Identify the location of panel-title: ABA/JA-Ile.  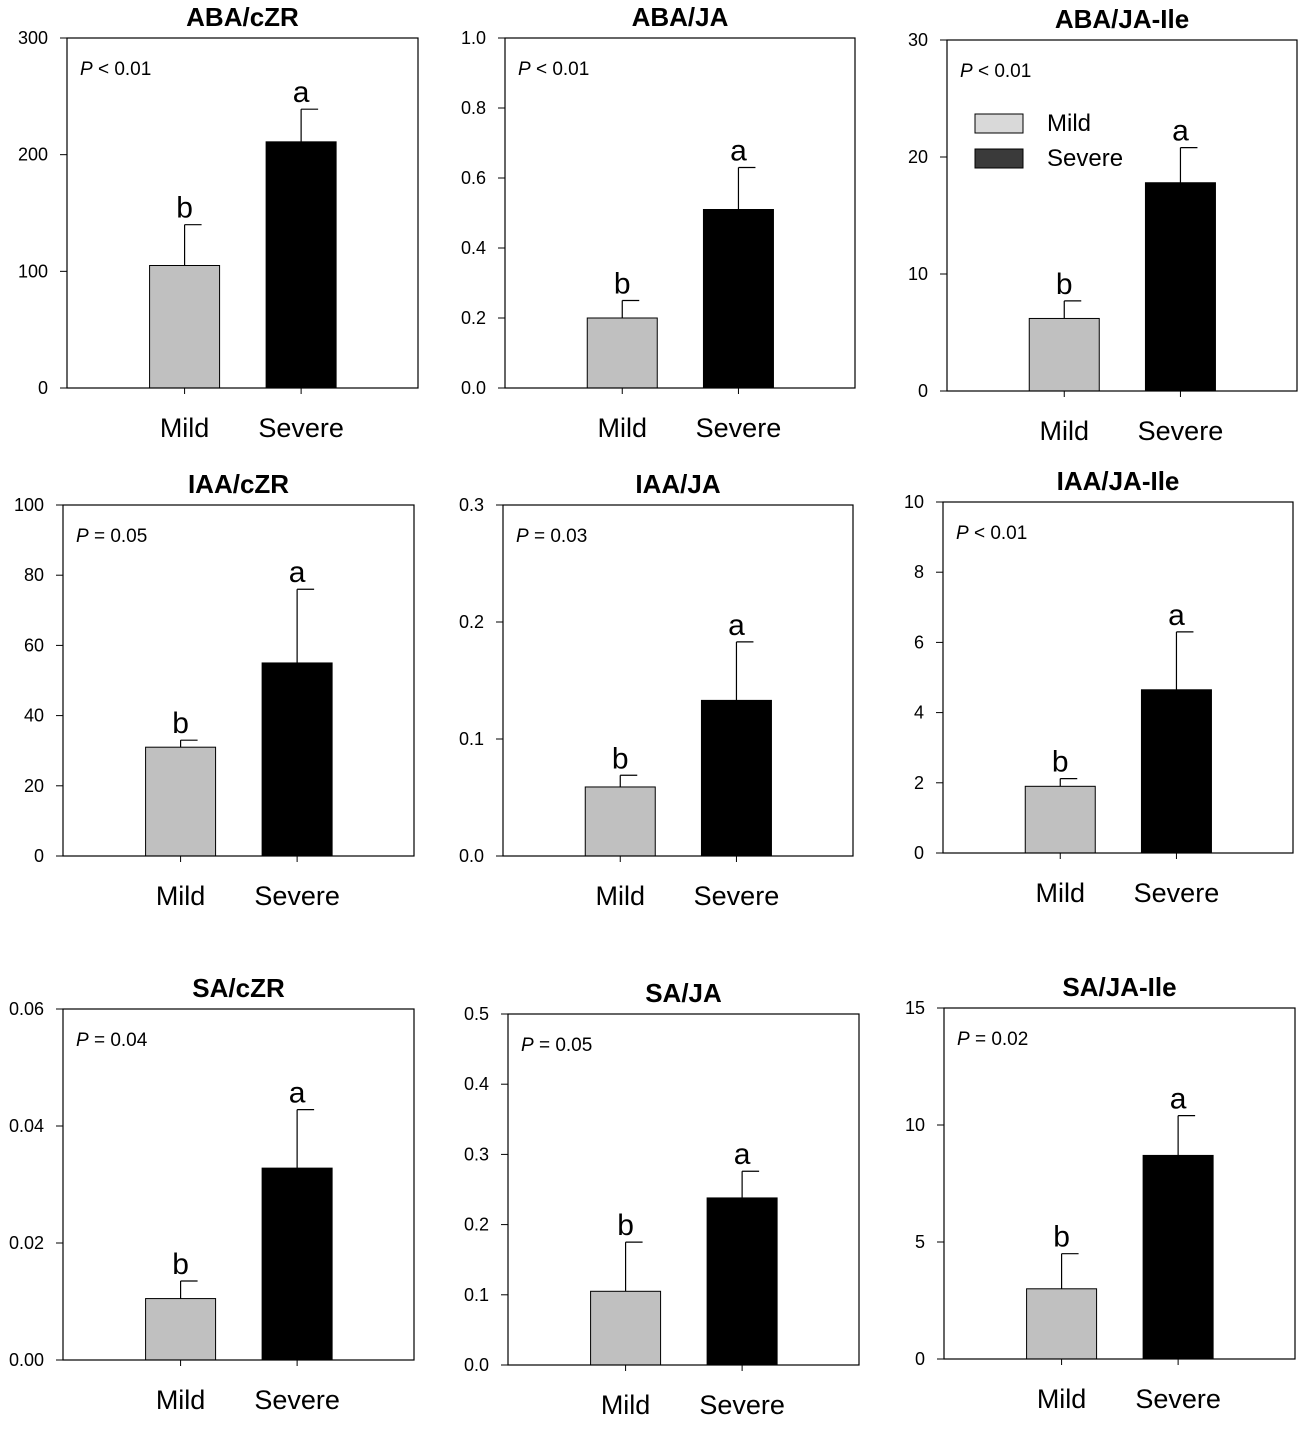
(1122, 19).